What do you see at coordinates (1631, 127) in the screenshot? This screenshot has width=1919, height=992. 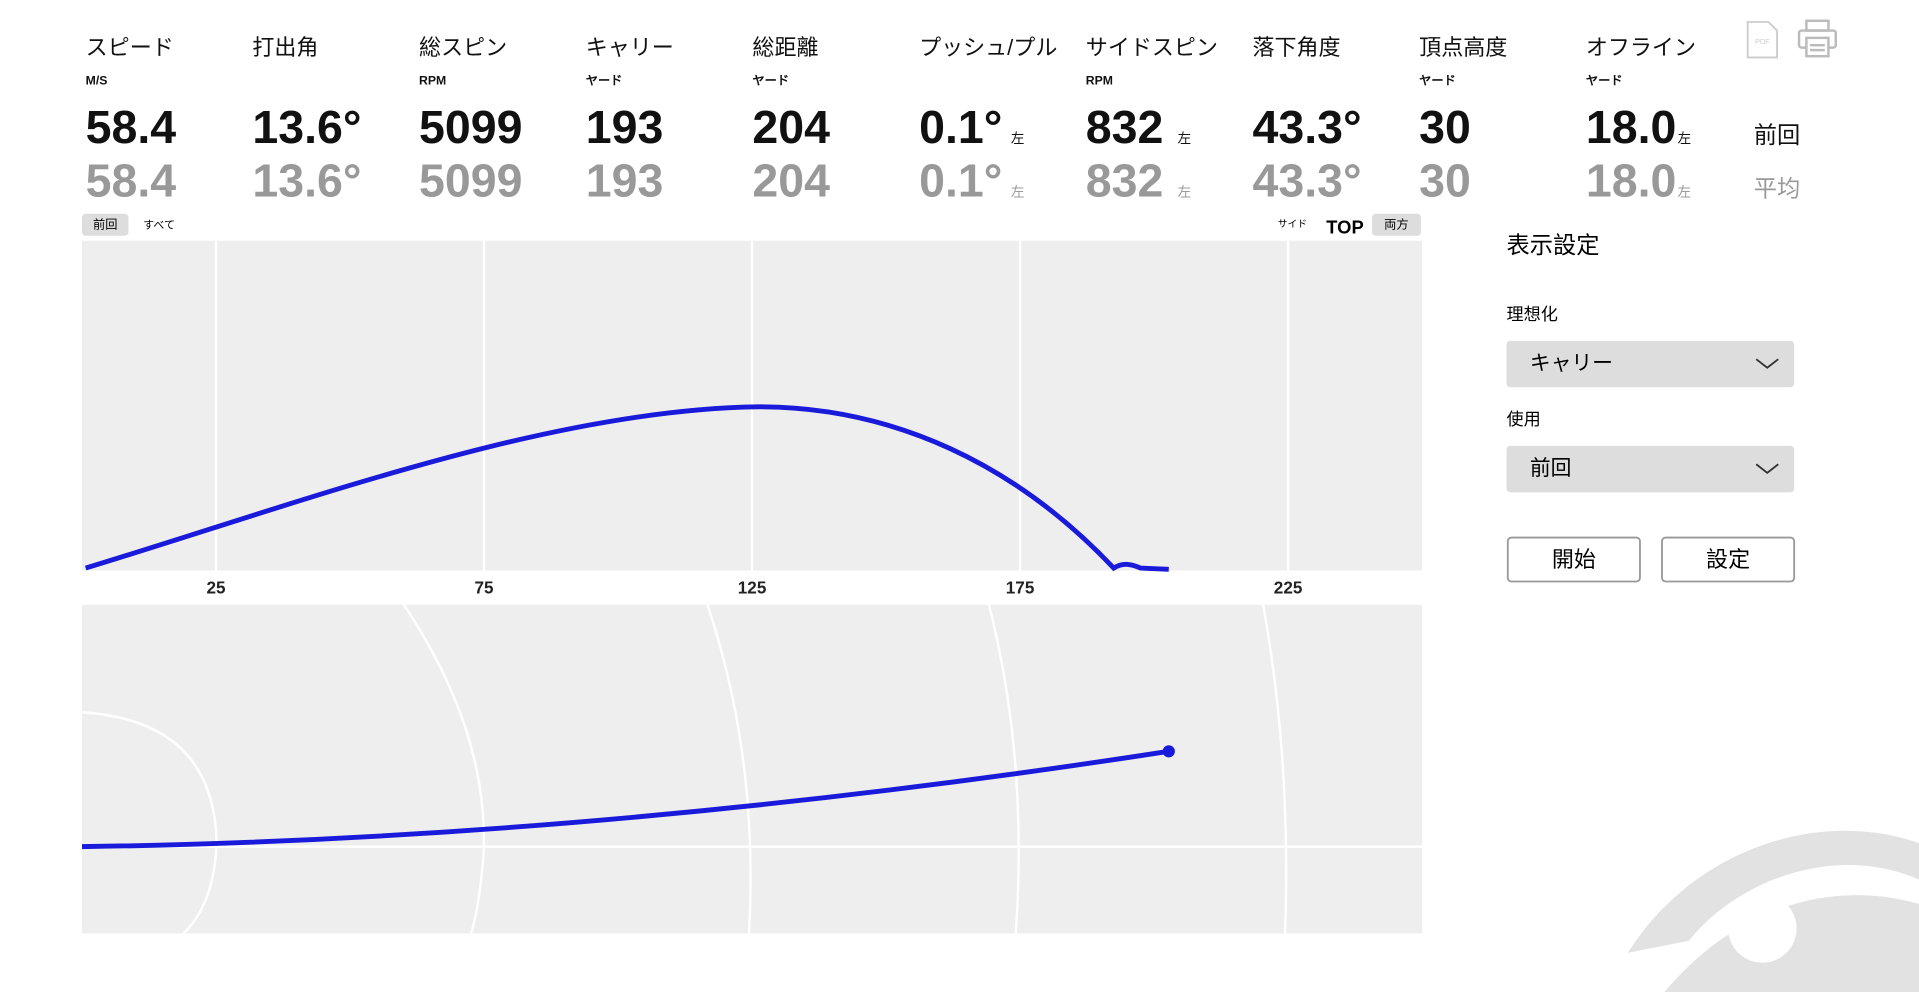 I see `metric-last: 18.0` at bounding box center [1631, 127].